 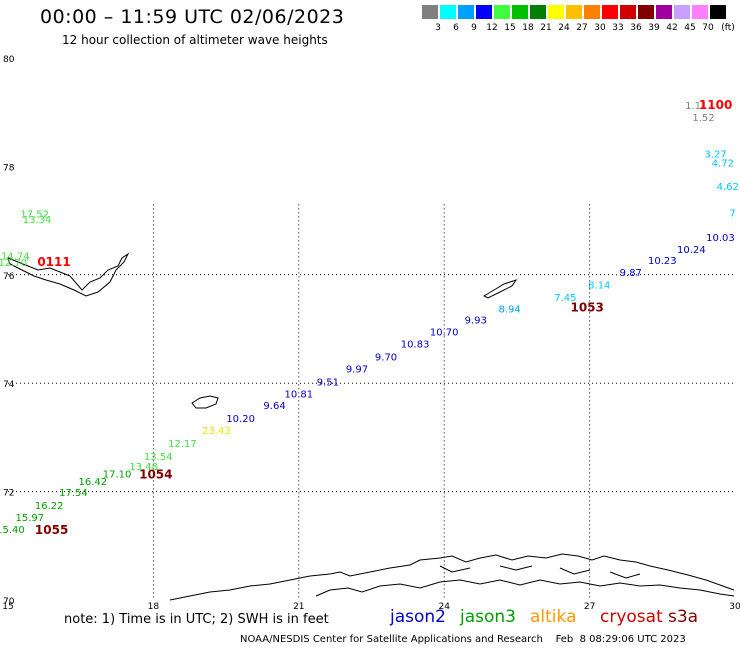 What do you see at coordinates (636, 28) in the screenshot?
I see `color-scale-tick: 36` at bounding box center [636, 28].